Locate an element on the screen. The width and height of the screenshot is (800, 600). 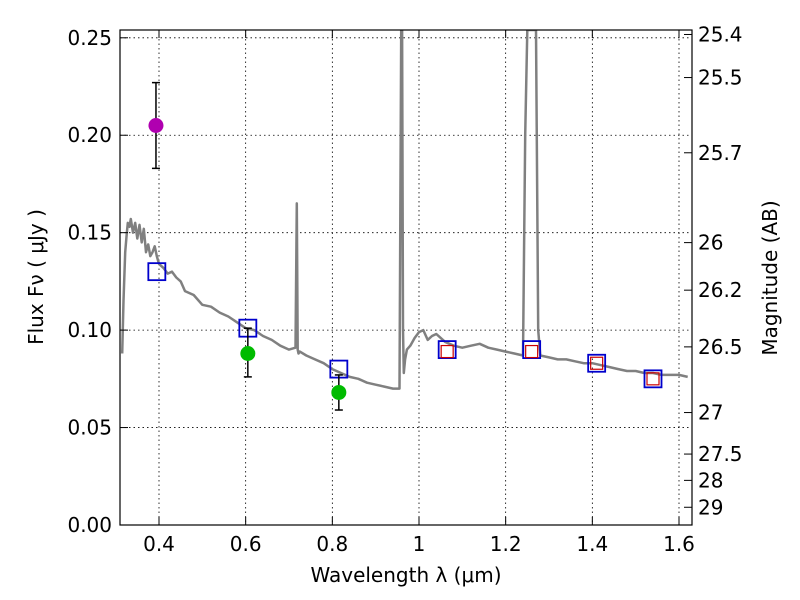
magnitude-tick-label: 26.5 is located at coordinates (720, 347).